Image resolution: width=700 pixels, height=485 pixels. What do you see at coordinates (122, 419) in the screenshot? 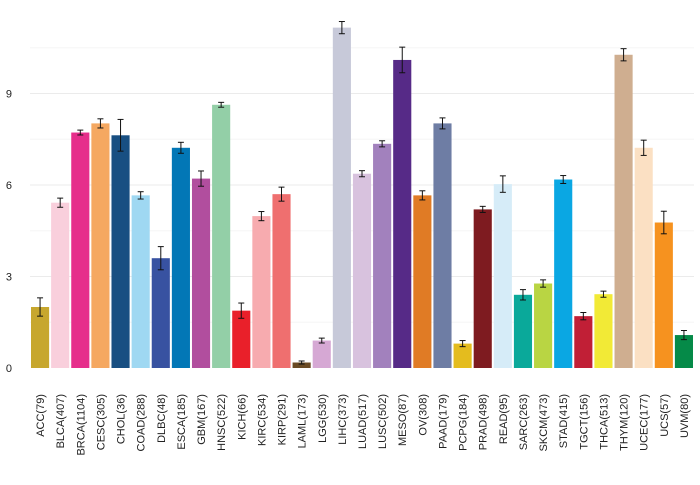
I see `x-tick-label: CHOL(36)` at bounding box center [122, 419].